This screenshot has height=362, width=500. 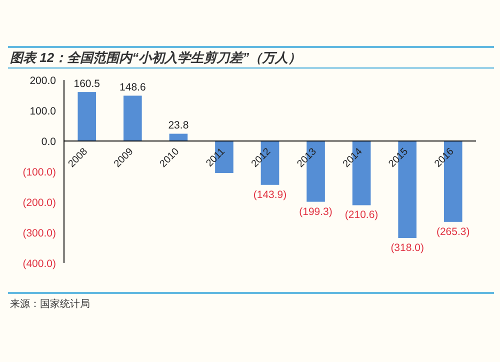 I want to click on data-label: 148.6, so click(x=133, y=88).